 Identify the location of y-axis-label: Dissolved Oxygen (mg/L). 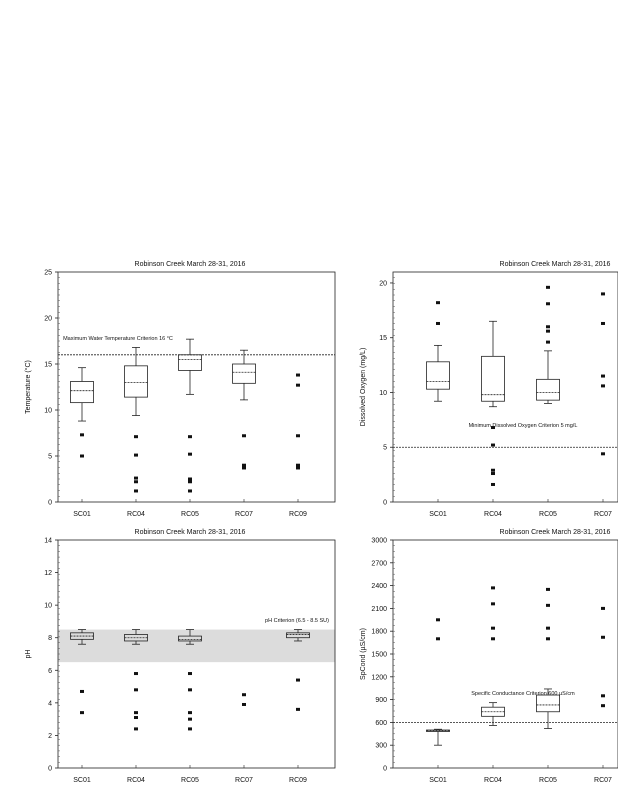
(363, 387).